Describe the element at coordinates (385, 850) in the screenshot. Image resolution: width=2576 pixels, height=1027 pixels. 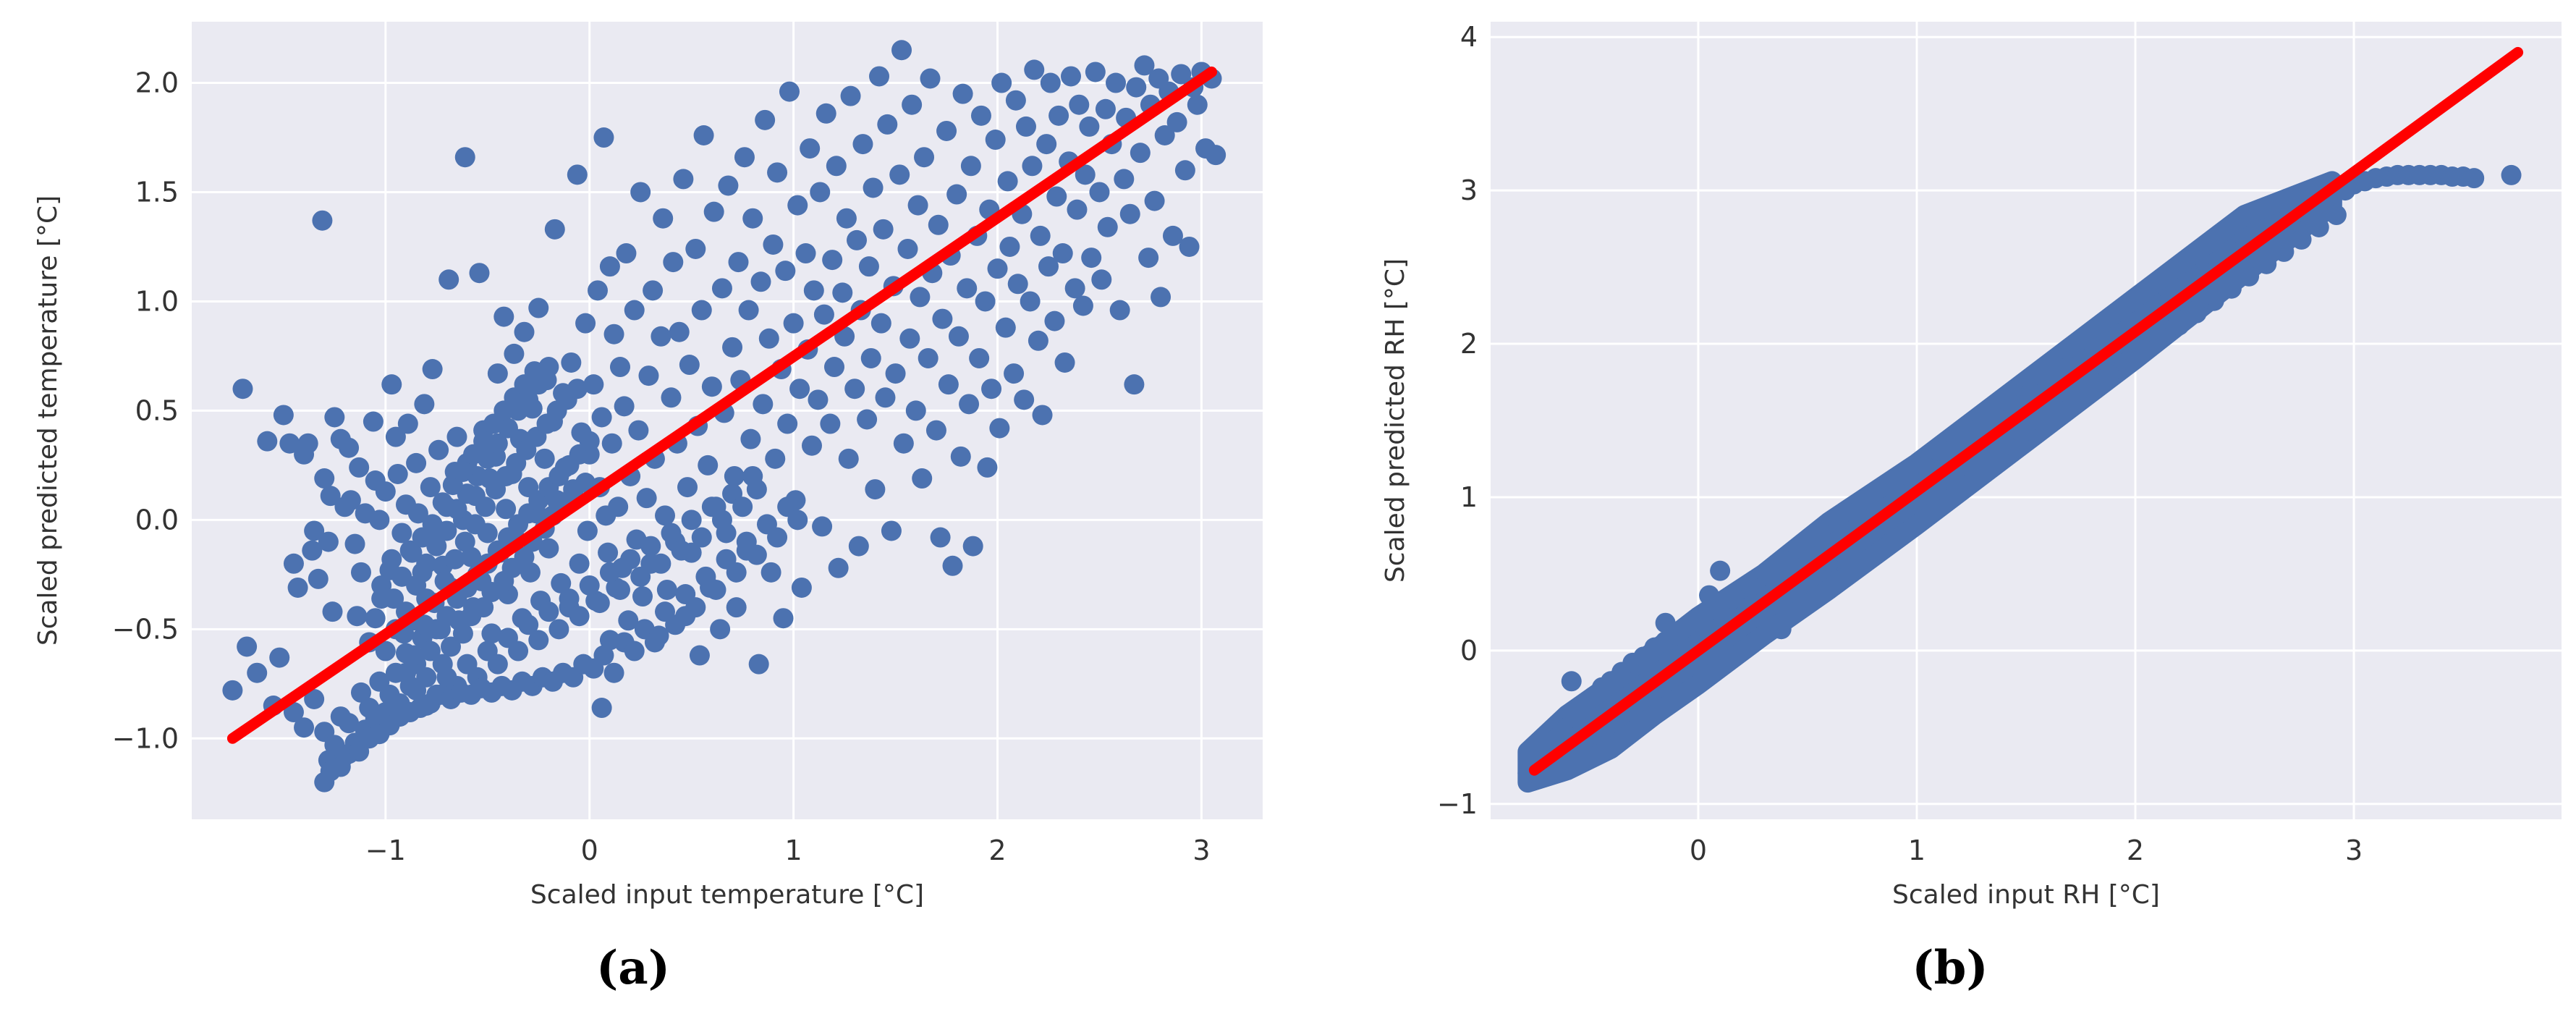
I see `x-tick-label: −1` at that location.